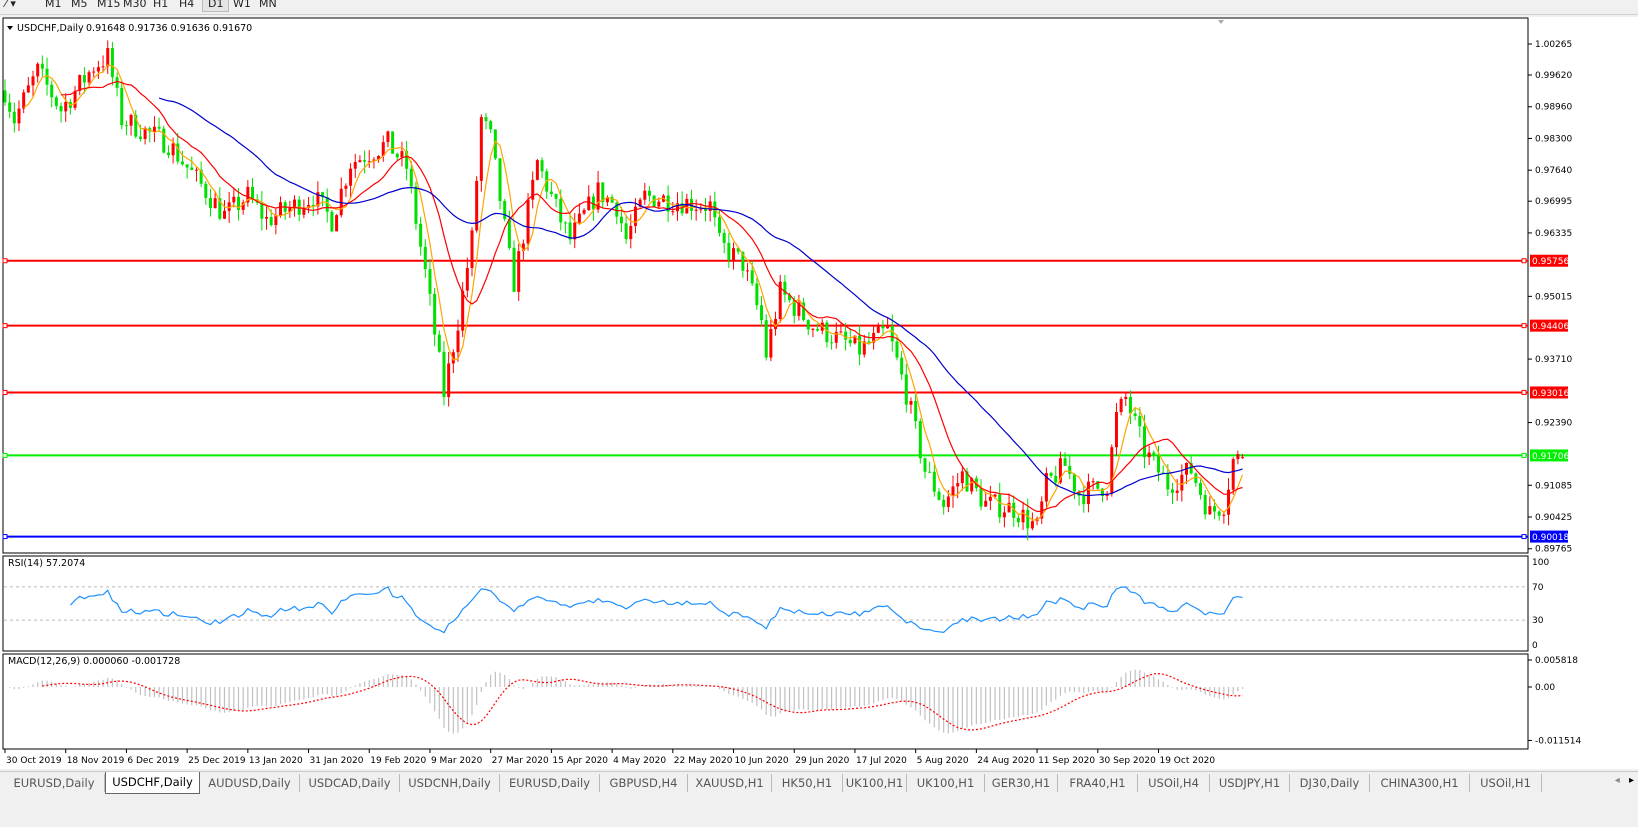 The width and height of the screenshot is (1638, 827). What do you see at coordinates (1617, 780) in the screenshot?
I see `tab-scroll-left-icon: ◂` at bounding box center [1617, 780].